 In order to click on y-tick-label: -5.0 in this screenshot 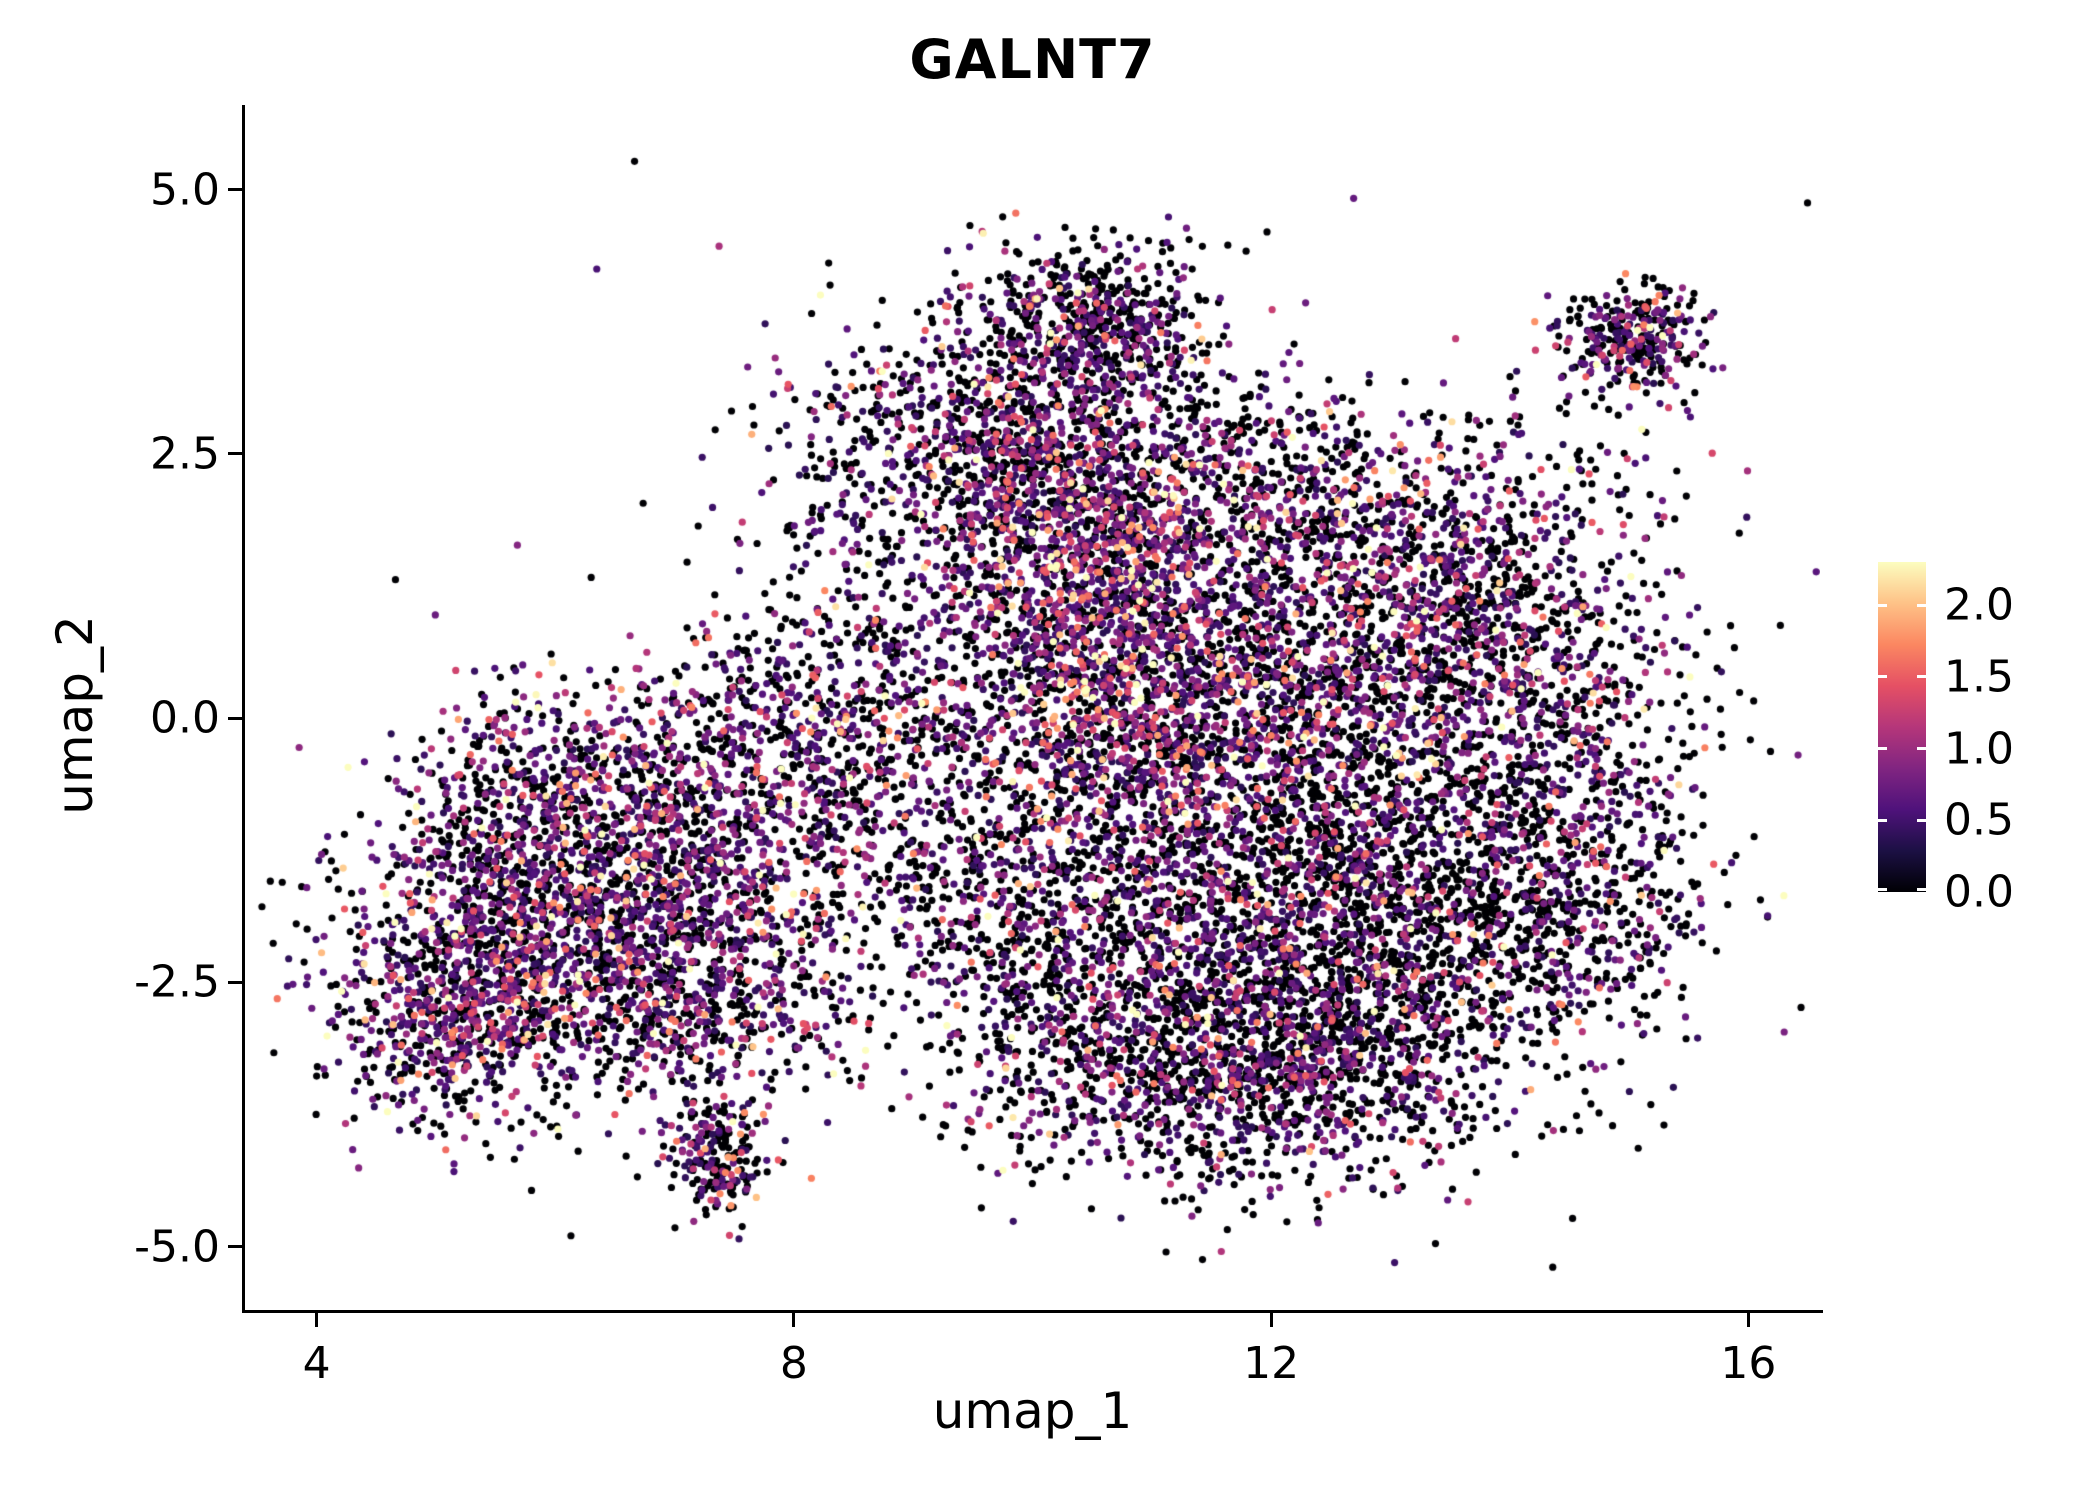, I will do `click(177, 1247)`.